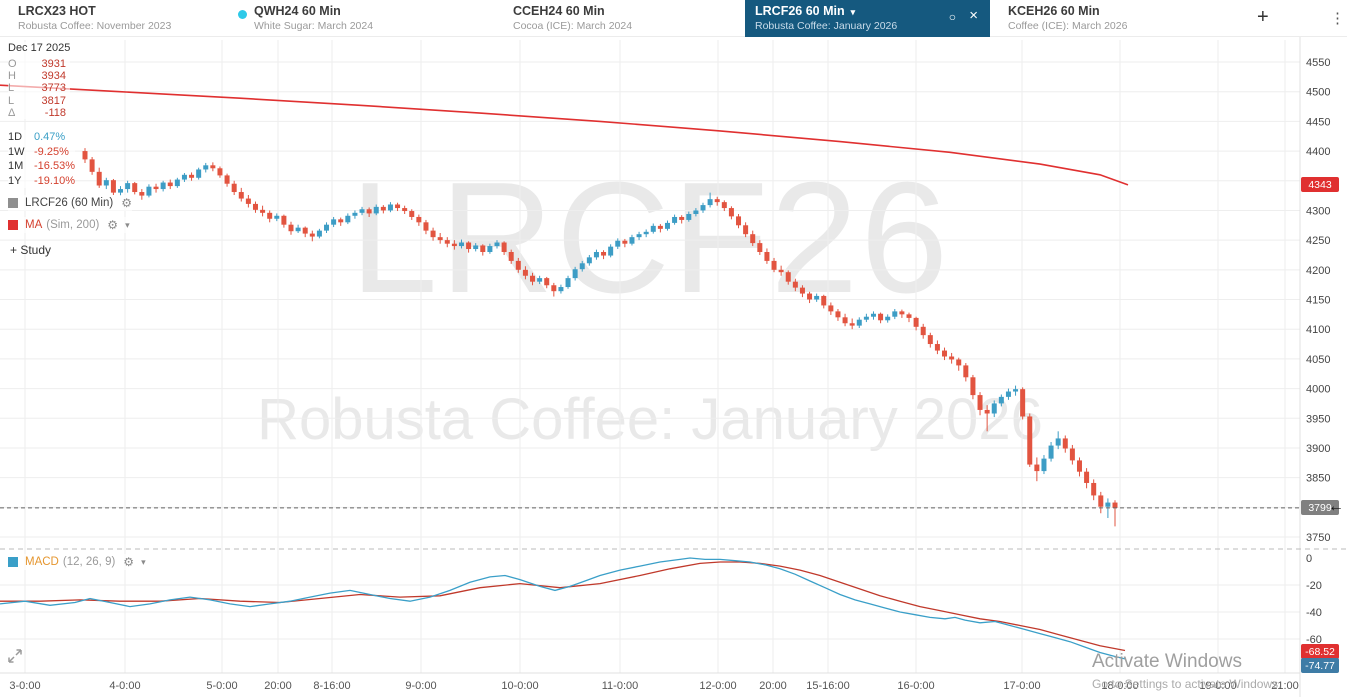 This screenshot has width=1347, height=697. Describe the element at coordinates (1068, 26) in the screenshot. I see `tab-subtitle: Coffee (ICE): March 2026` at that location.